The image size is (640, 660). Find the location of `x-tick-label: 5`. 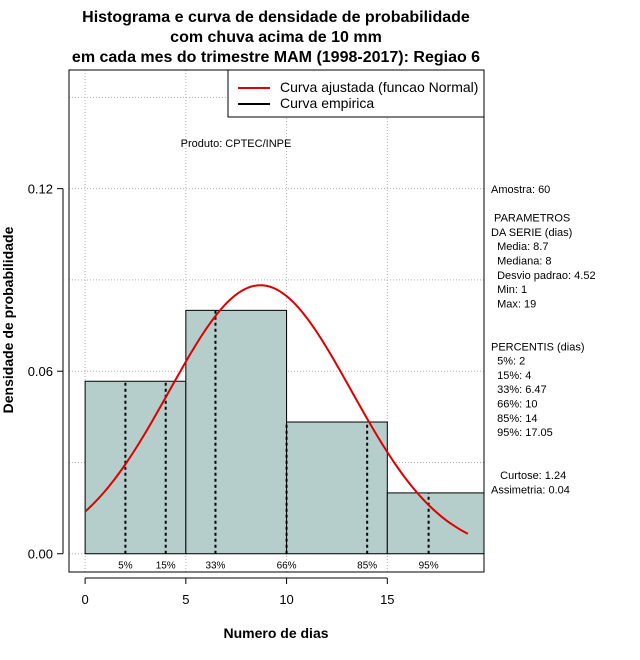

x-tick-label: 5 is located at coordinates (185, 599).